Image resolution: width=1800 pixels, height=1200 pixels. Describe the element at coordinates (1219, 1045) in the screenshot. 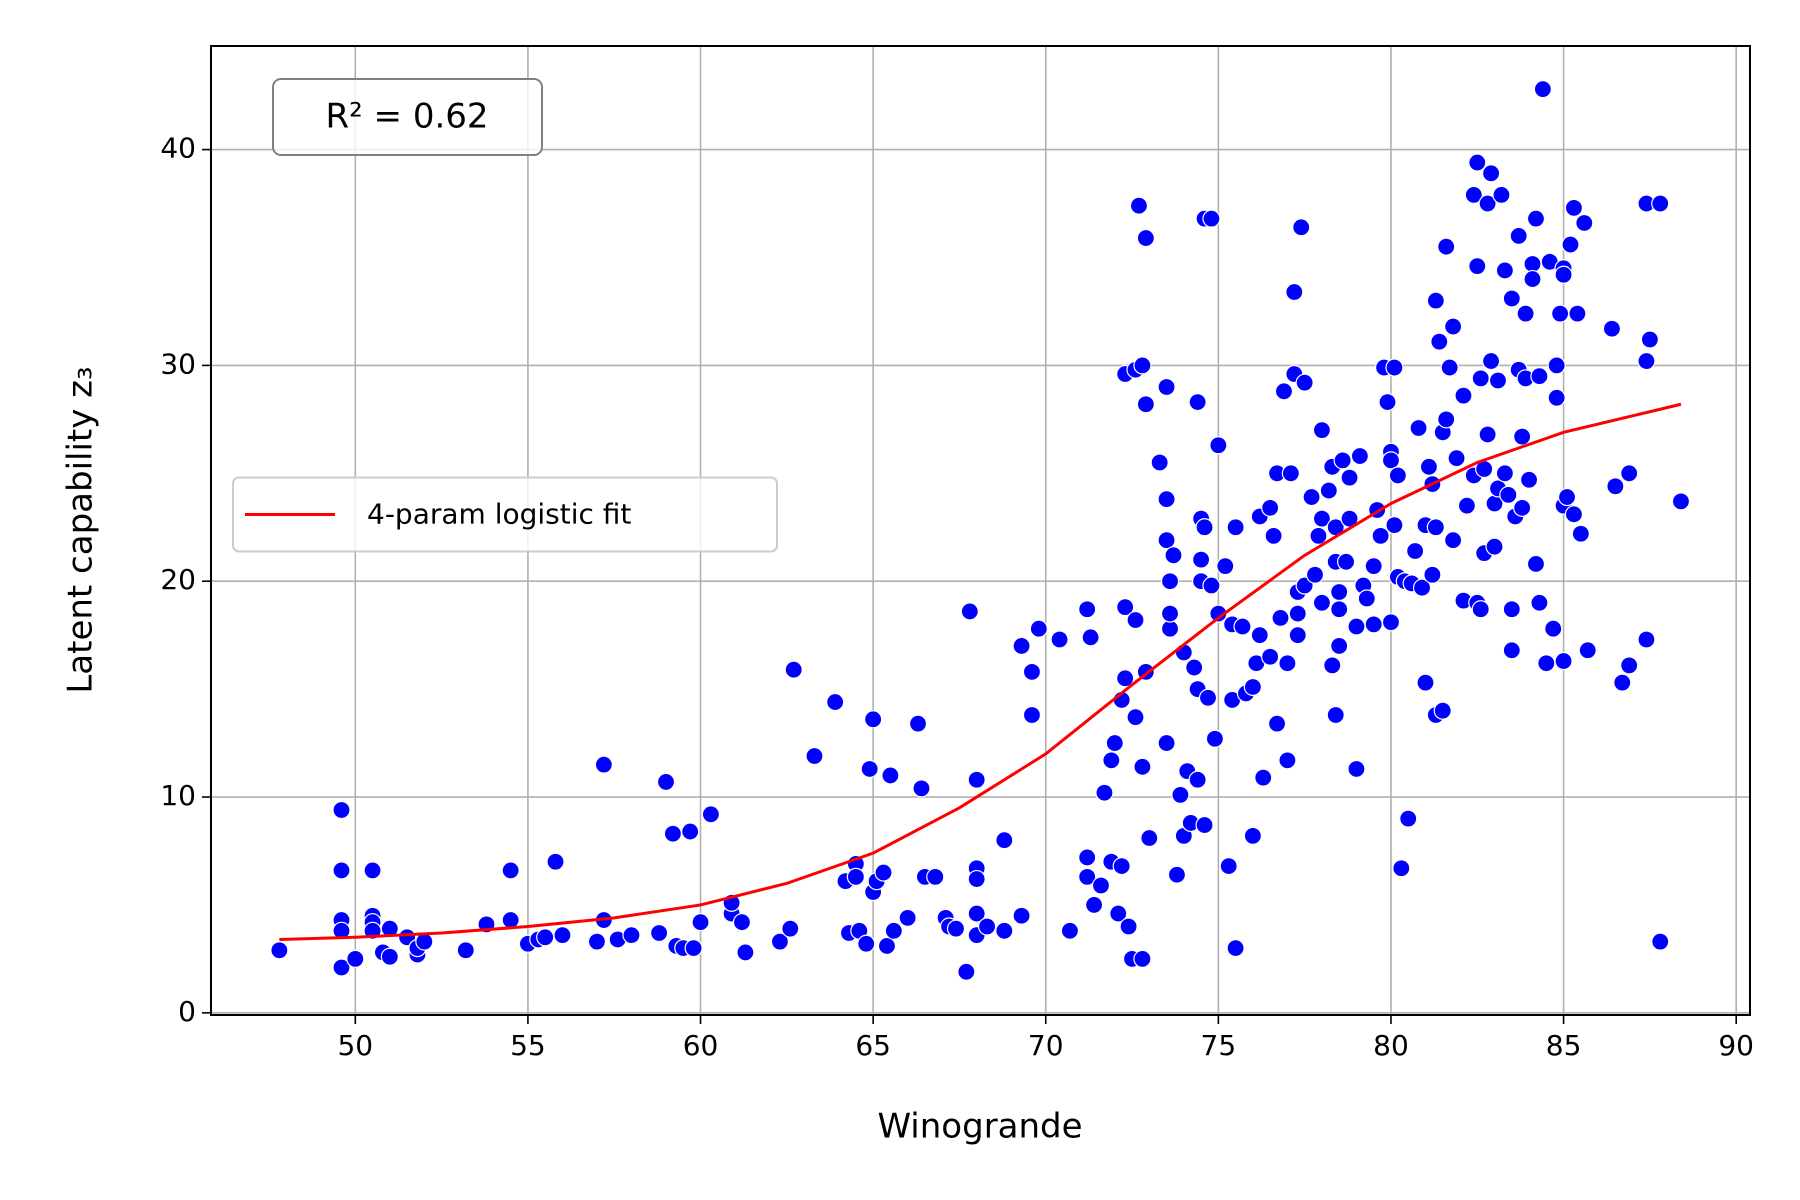

I see `x-tick-label: 75` at that location.